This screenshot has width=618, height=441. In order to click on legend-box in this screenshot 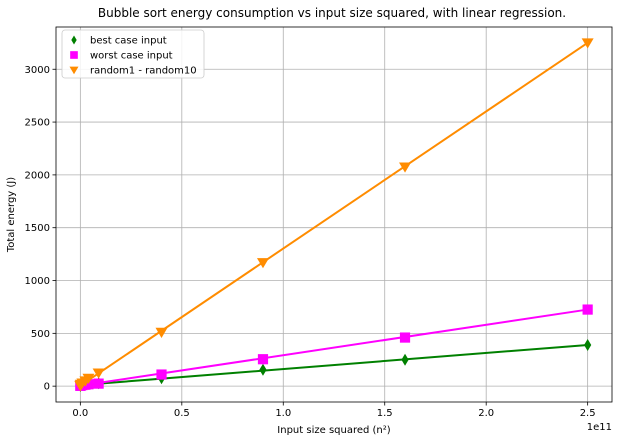, I will do `click(133, 54)`.